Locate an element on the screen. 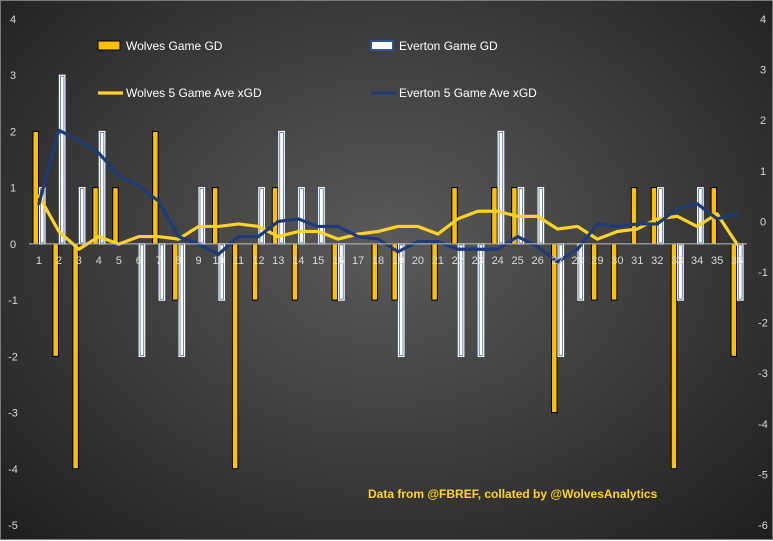 This screenshot has height=541, width=773. right-y-tick-label: 2 is located at coordinates (763, 121).